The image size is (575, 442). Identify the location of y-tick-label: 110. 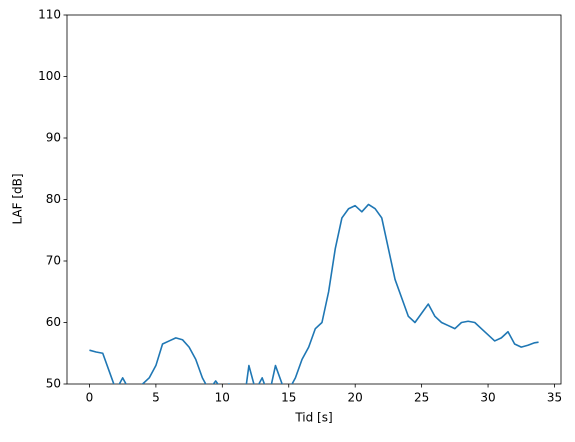
(49, 15).